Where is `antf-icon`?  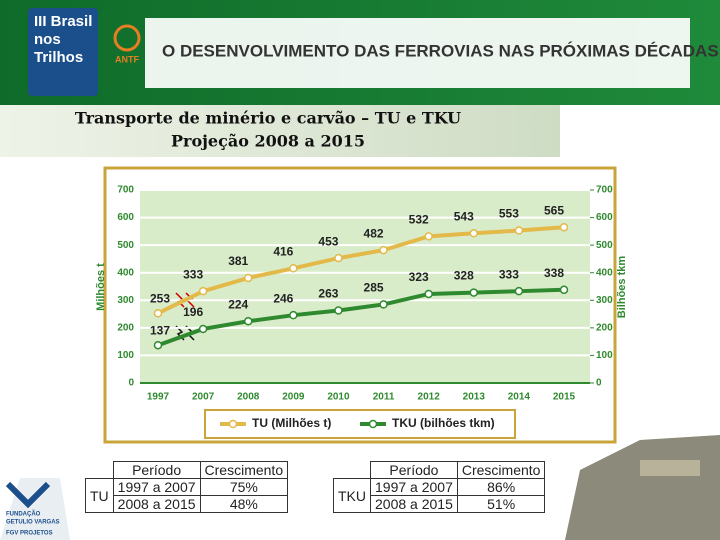
antf-icon is located at coordinates (127, 38).